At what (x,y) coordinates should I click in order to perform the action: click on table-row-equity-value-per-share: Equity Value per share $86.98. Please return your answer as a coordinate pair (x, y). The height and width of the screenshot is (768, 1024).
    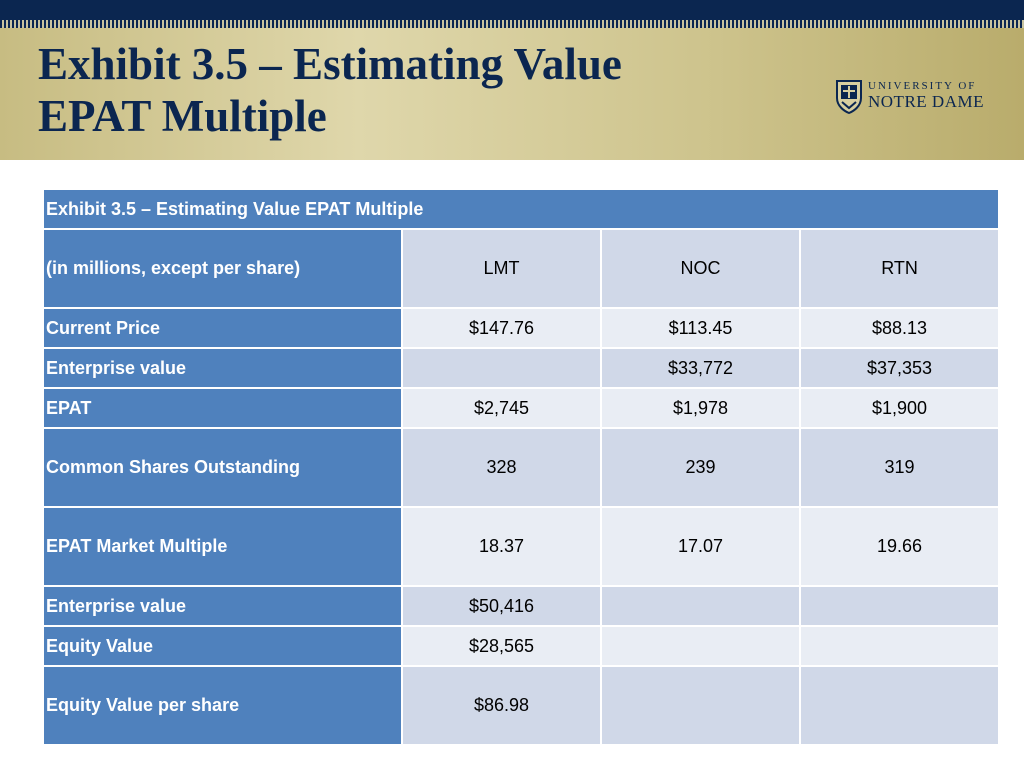
    Looking at the image, I should click on (521, 705).